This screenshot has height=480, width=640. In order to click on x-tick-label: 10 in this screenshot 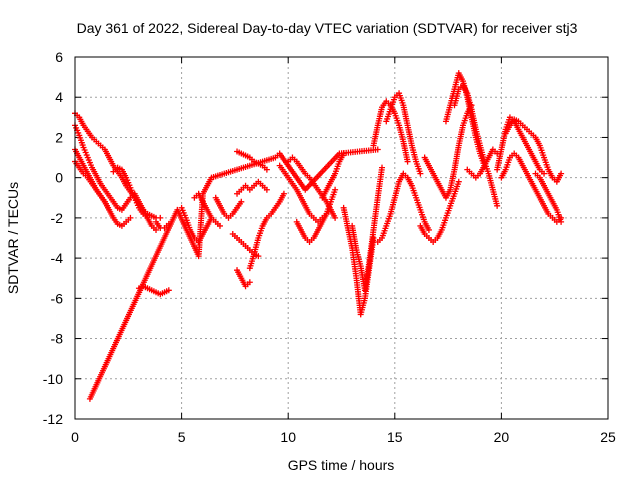, I will do `click(288, 437)`.